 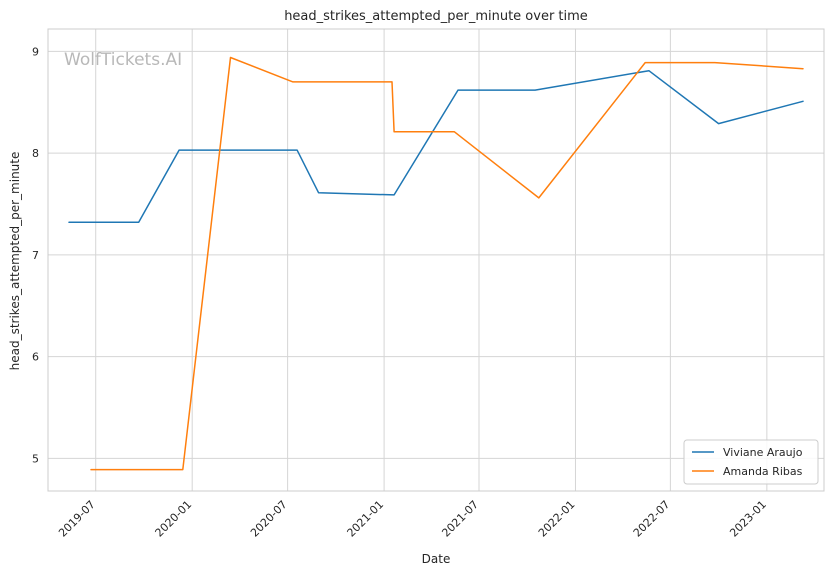 I want to click on legend-label: Viviane Araujo, so click(x=763, y=452).